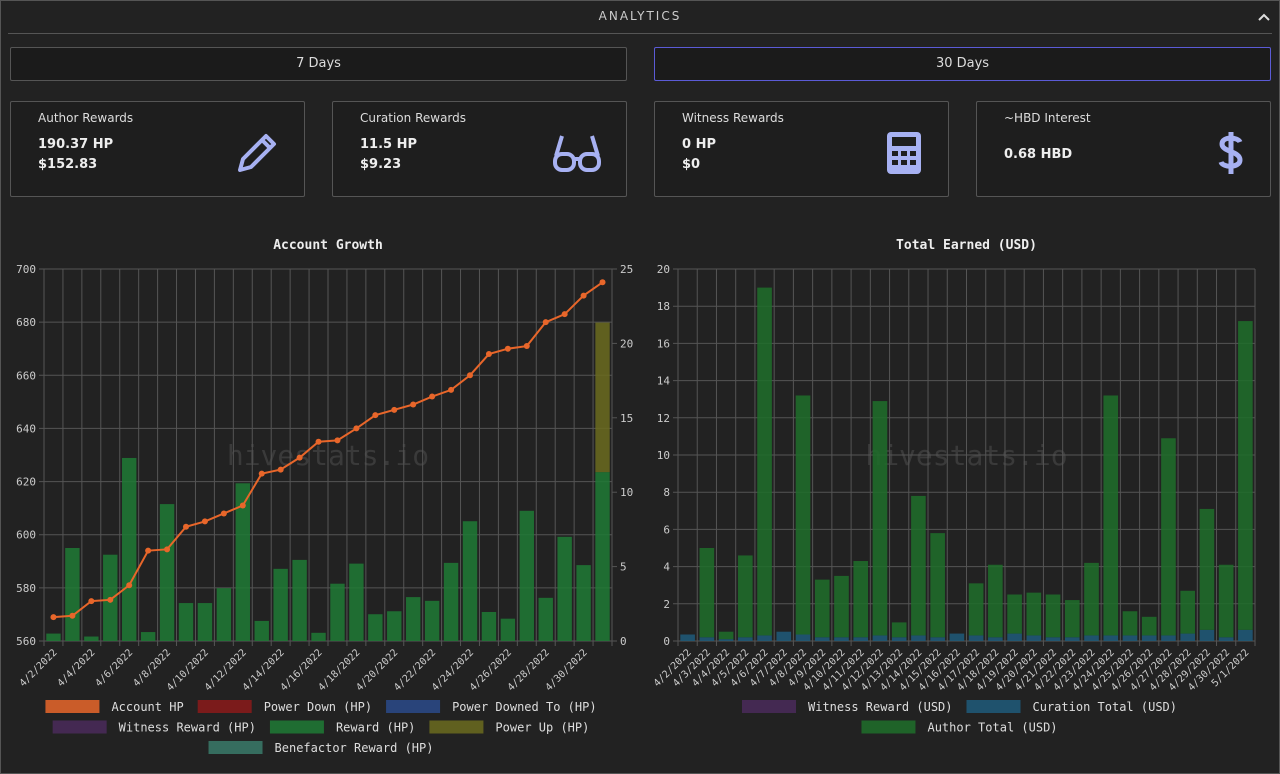 This screenshot has width=1280, height=774. I want to click on chart-title: Total Earned (USD), so click(966, 245).